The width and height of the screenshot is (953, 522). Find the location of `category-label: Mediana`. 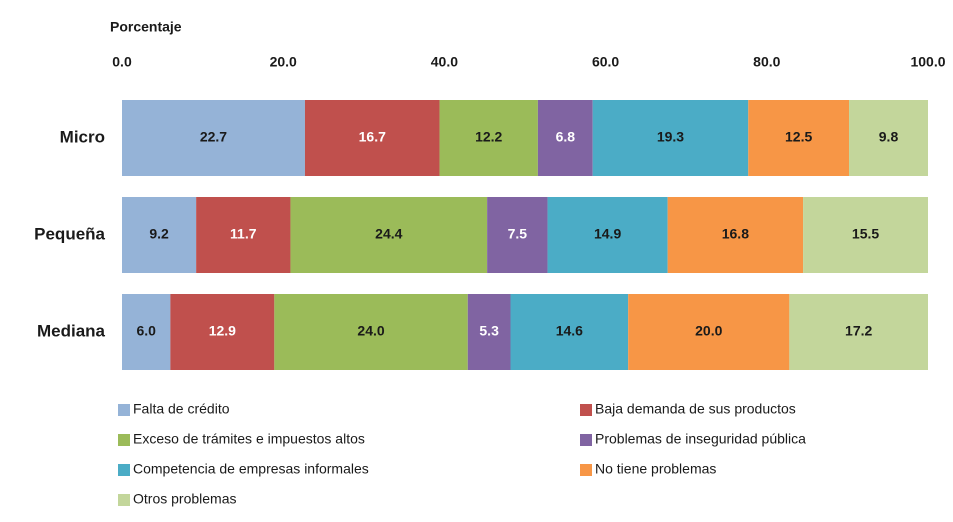

category-label: Mediana is located at coordinates (71, 330).